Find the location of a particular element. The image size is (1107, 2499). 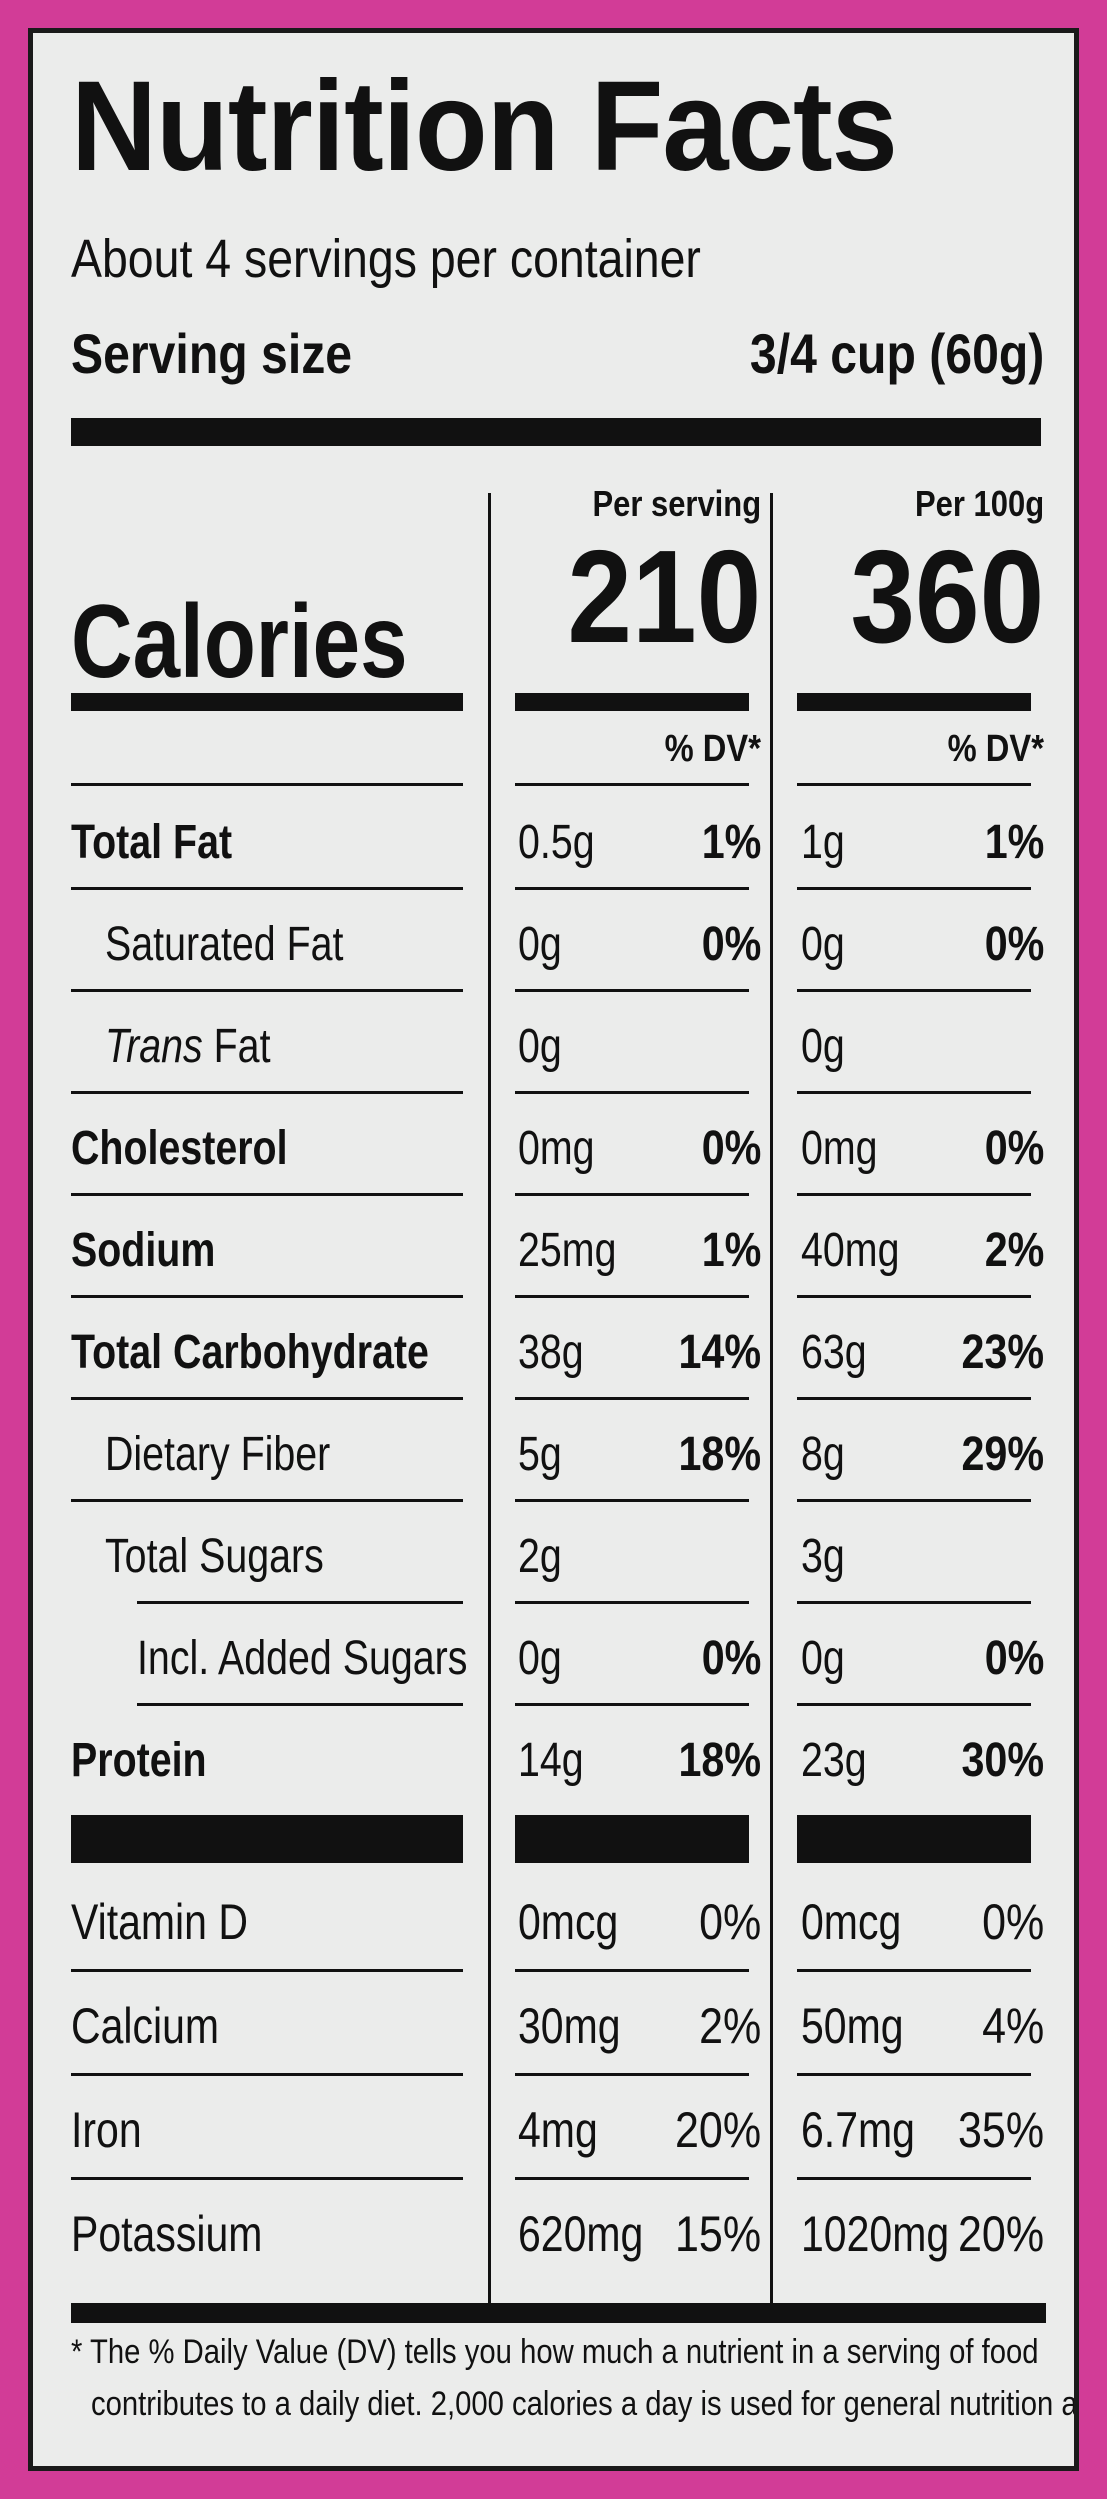

vitamin-amount: 620mg is located at coordinates (581, 2234).